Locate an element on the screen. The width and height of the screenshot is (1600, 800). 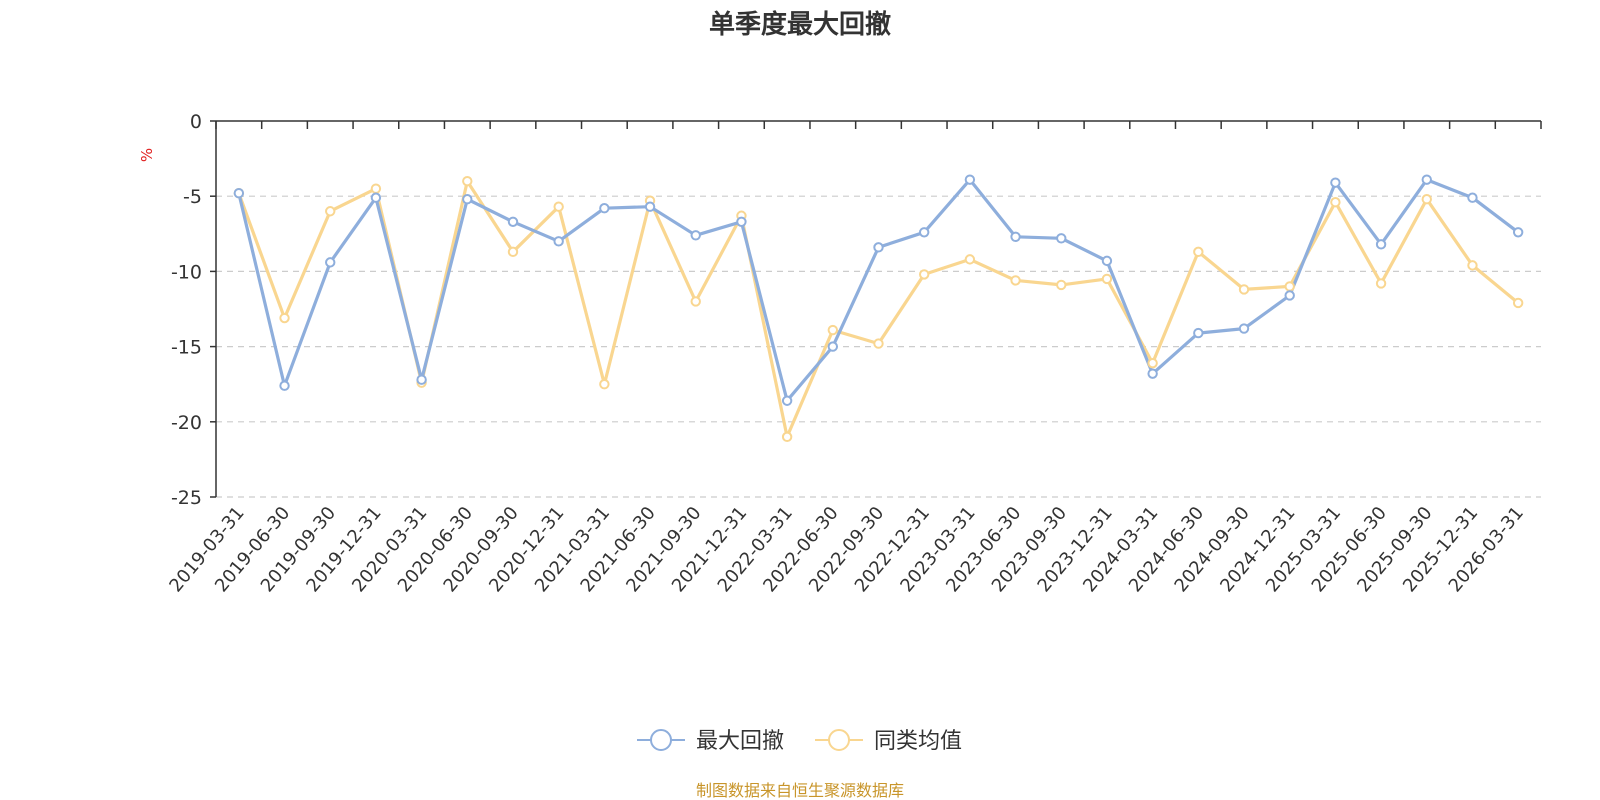
y-tick-label: 0 is located at coordinates (196, 122).